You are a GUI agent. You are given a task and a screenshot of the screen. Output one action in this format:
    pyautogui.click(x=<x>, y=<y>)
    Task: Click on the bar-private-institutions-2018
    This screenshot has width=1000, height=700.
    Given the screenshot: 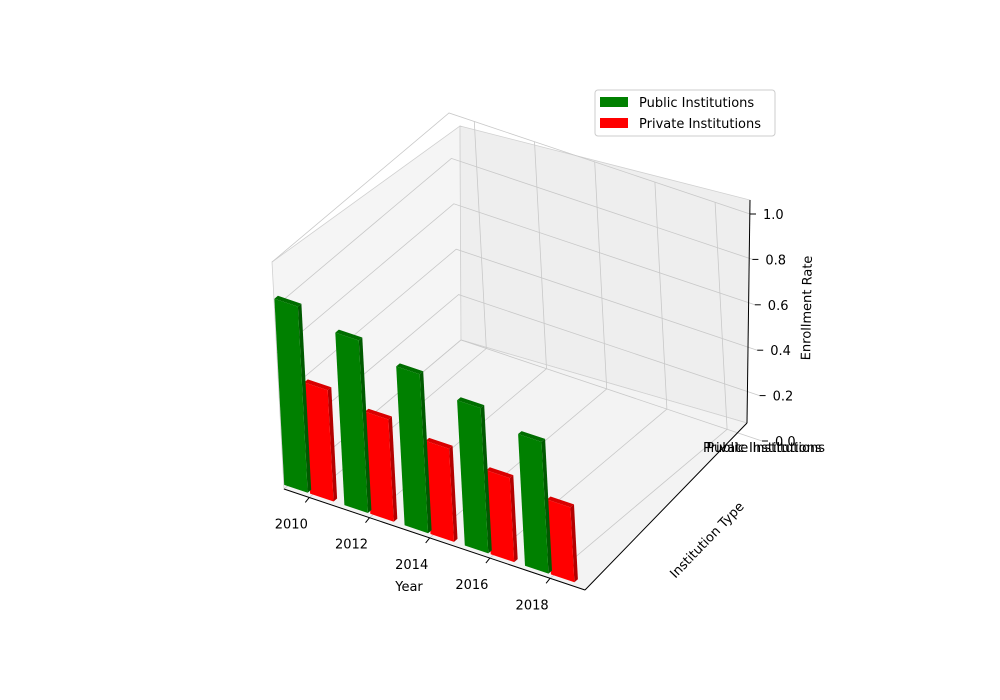 What is the action you would take?
    pyautogui.click(x=562, y=539)
    